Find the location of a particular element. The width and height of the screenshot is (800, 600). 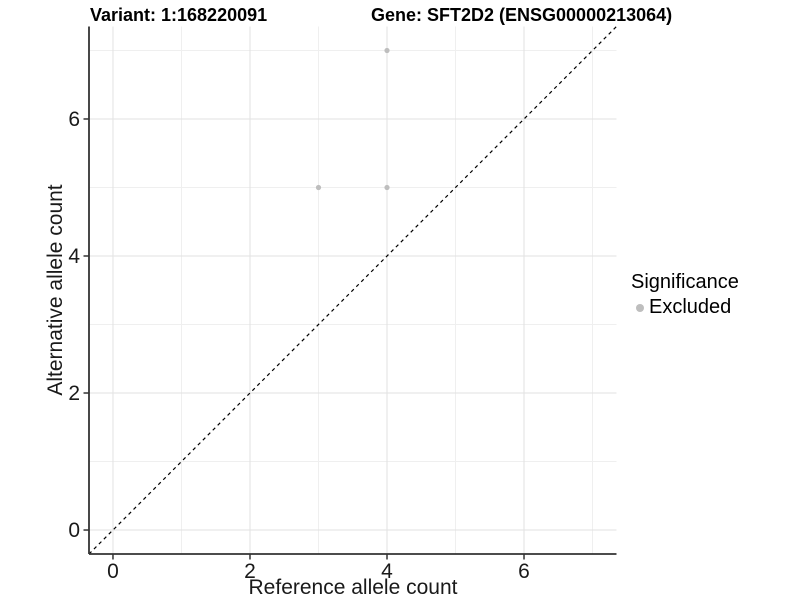

x-tick-label: 4 is located at coordinates (387, 571).